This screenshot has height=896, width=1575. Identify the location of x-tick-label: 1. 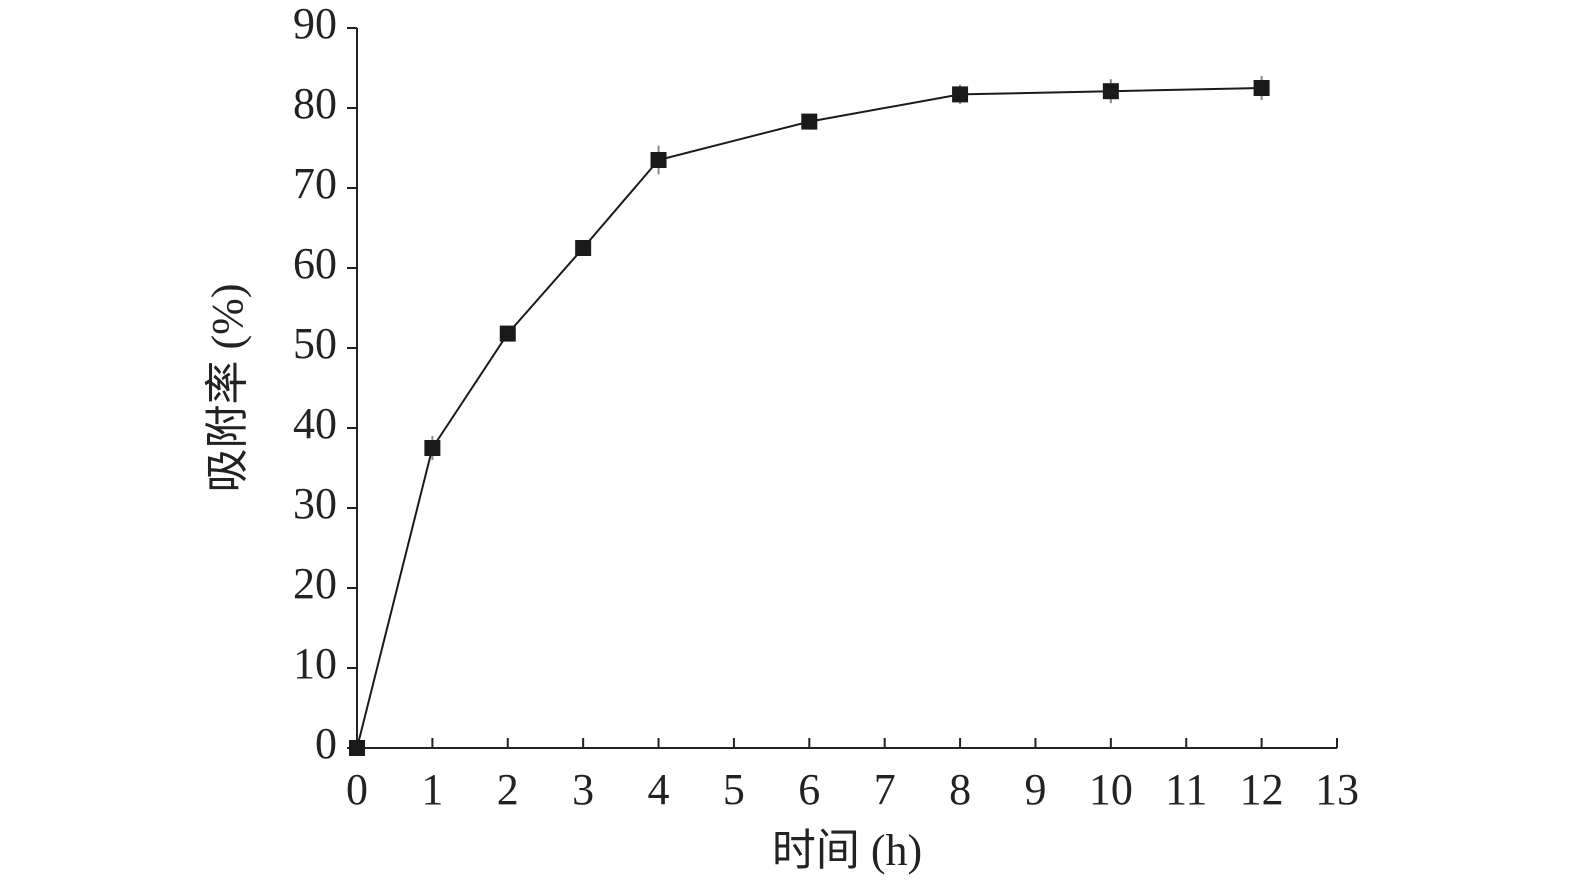
(432, 789).